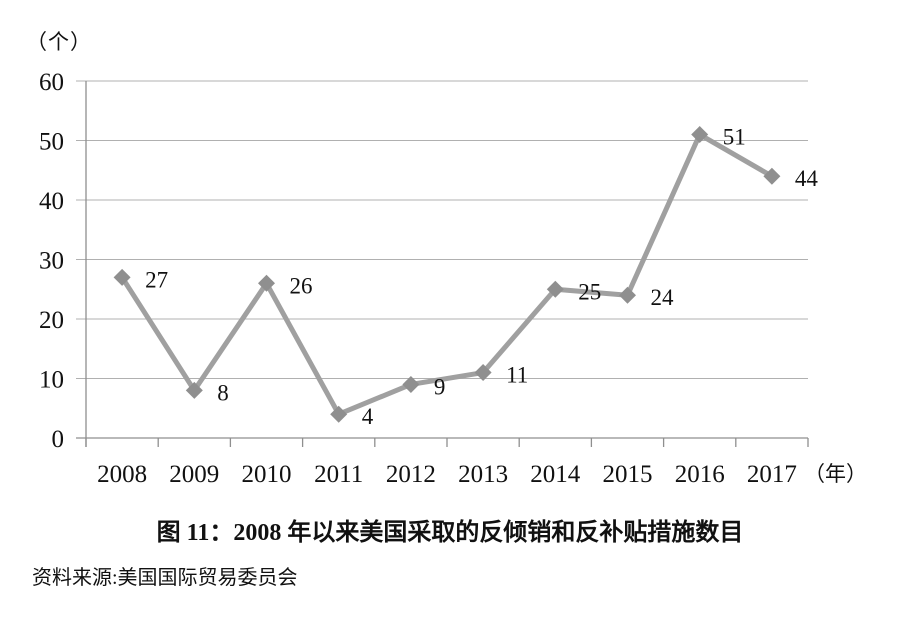  I want to click on y-tick-label: 60, so click(51, 82).